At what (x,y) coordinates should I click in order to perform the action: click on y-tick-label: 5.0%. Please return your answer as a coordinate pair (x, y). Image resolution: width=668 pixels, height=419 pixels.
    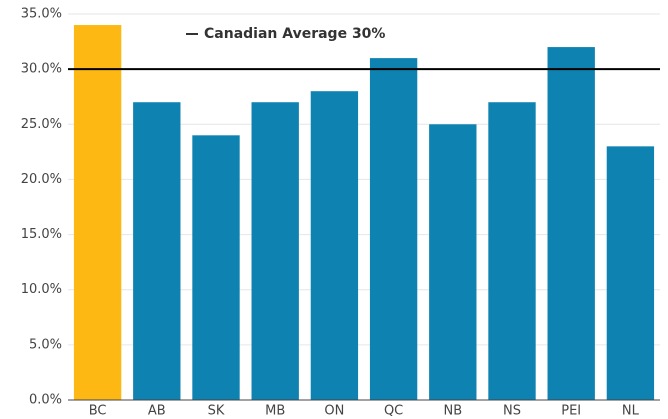
    Looking at the image, I should click on (45, 344).